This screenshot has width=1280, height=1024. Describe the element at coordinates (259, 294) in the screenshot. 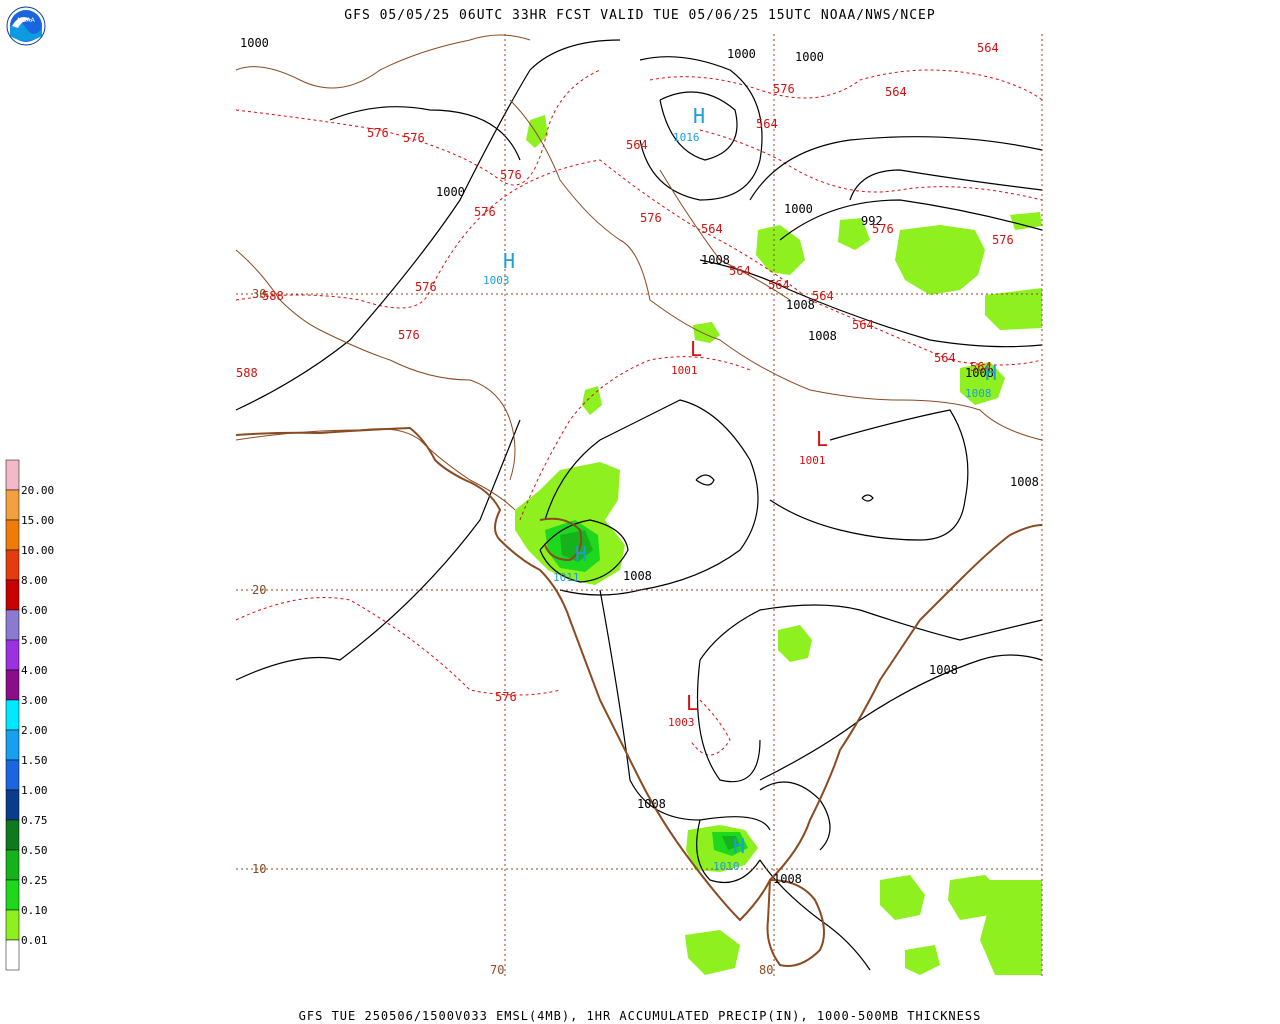

I see `lat-label: 30` at that location.